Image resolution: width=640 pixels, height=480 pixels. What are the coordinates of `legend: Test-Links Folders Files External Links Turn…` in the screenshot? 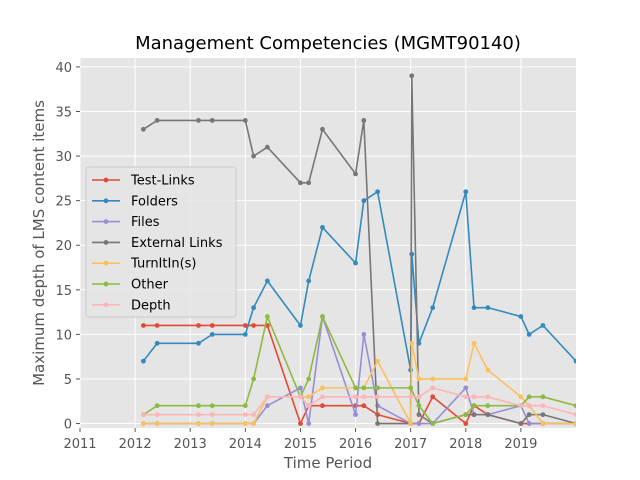 It's located at (161, 242).